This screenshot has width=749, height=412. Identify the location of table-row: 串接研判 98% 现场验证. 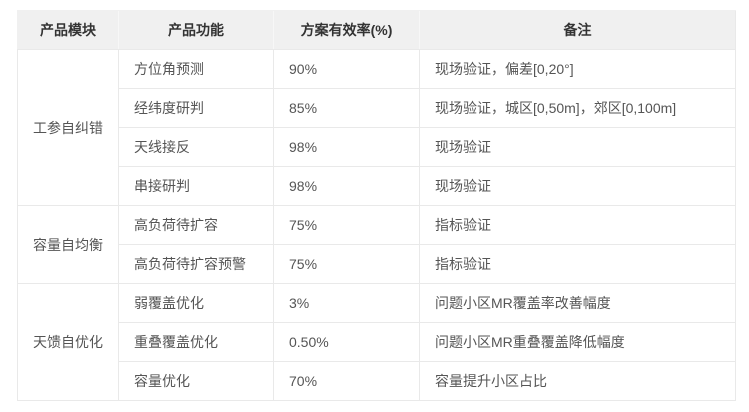
(377, 186).